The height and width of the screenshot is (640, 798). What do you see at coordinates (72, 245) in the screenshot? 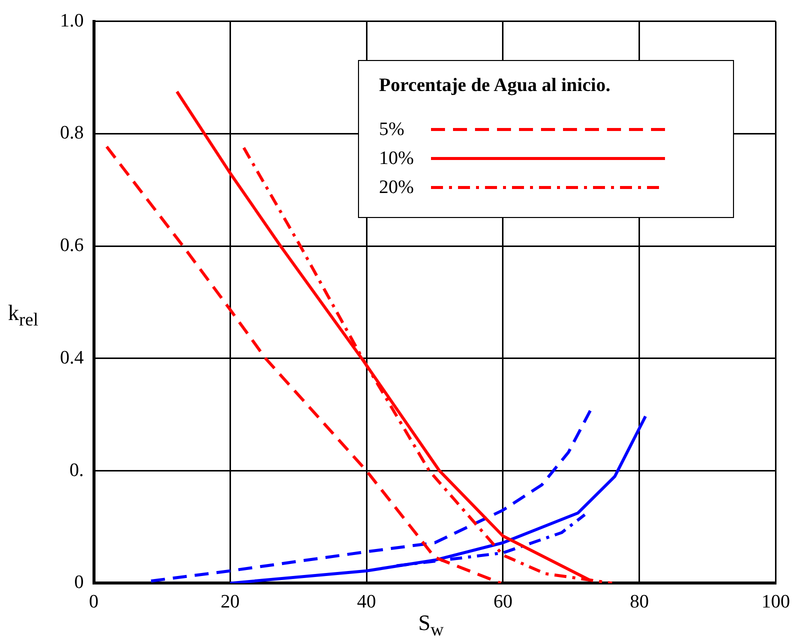
I see `y-tick-label: 0.6` at bounding box center [72, 245].